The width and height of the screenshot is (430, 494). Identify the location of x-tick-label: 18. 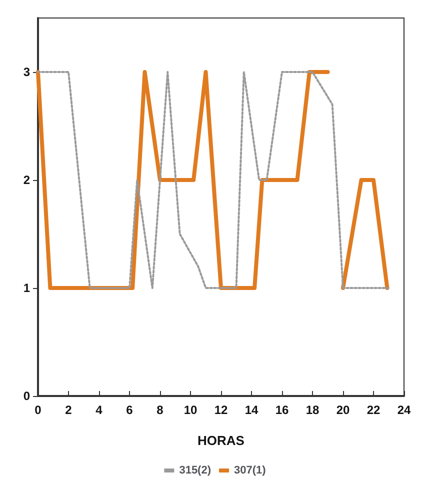
(313, 410).